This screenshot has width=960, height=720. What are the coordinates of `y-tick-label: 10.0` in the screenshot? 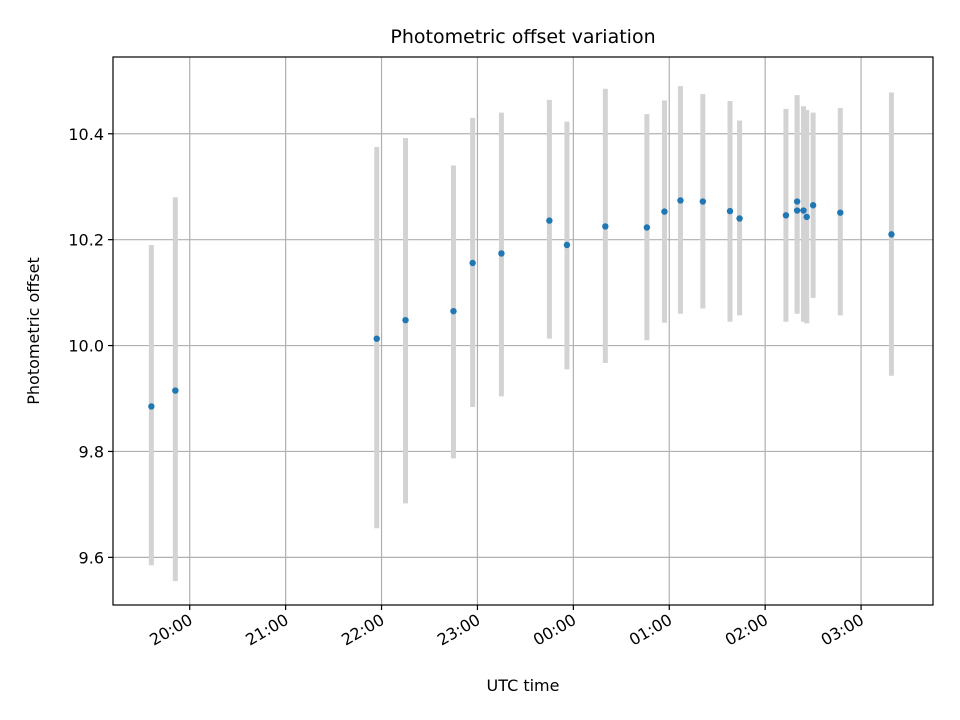 It's located at (86, 346).